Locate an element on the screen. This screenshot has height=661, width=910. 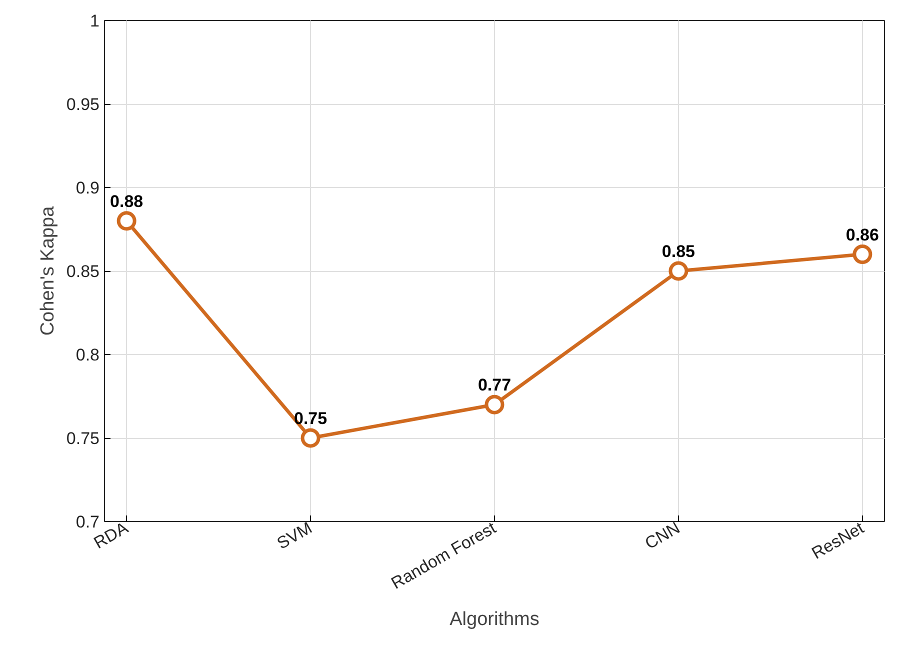
y-tick-label: 0.8 is located at coordinates (88, 355).